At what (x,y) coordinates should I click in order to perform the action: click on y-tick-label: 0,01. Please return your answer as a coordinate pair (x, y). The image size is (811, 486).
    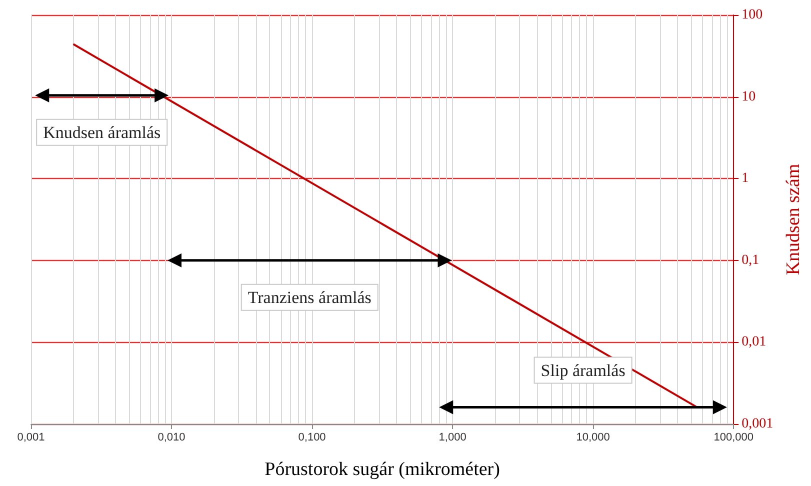
    Looking at the image, I should click on (754, 342).